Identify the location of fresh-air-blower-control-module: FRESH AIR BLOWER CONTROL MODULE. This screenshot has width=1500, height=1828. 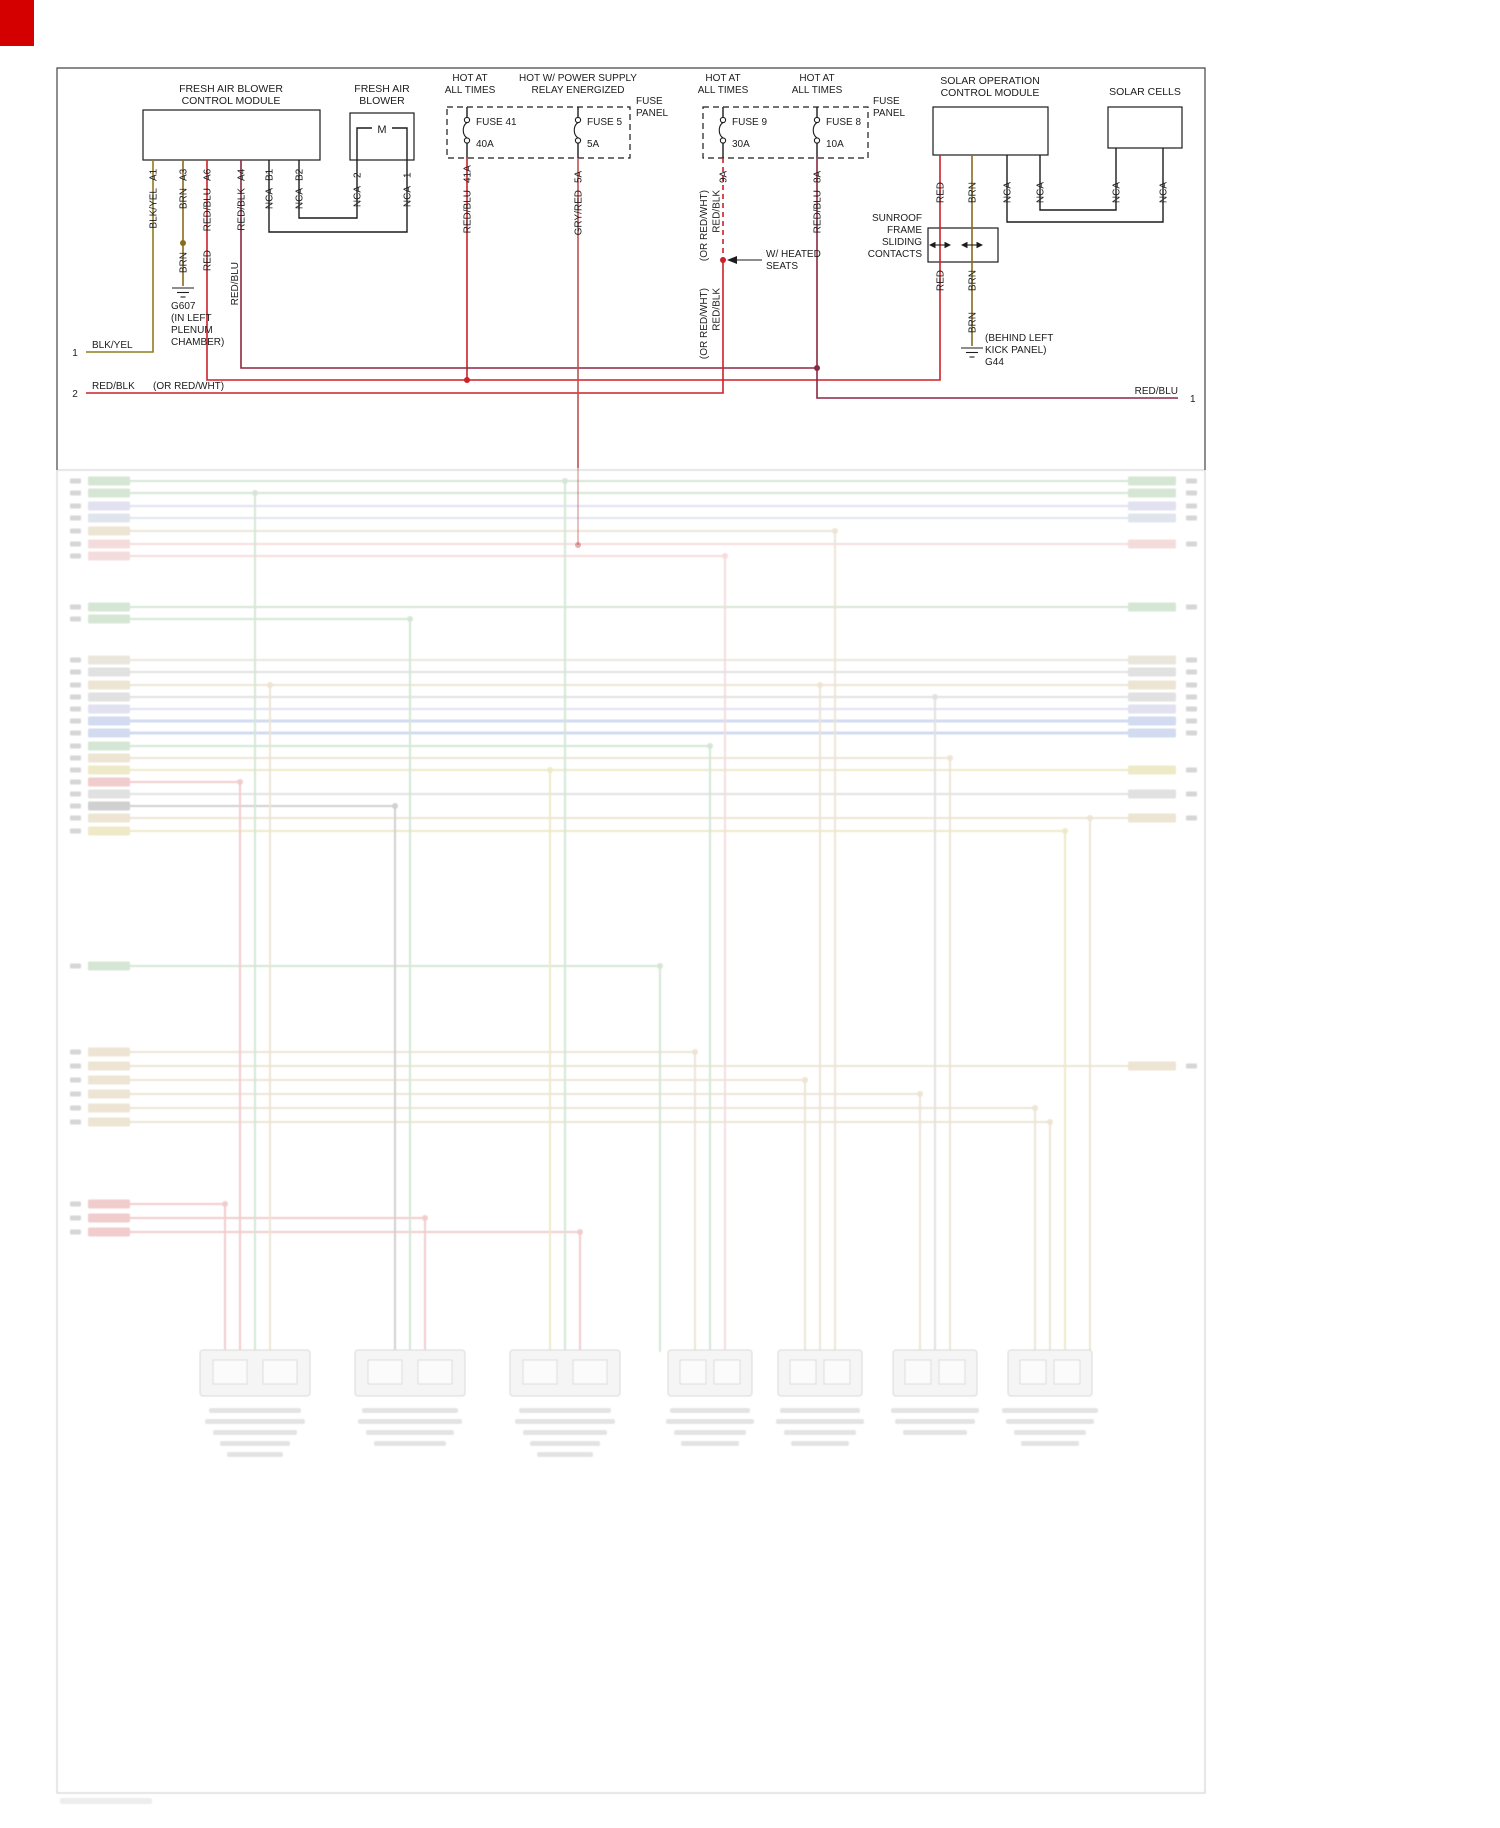
(231, 122).